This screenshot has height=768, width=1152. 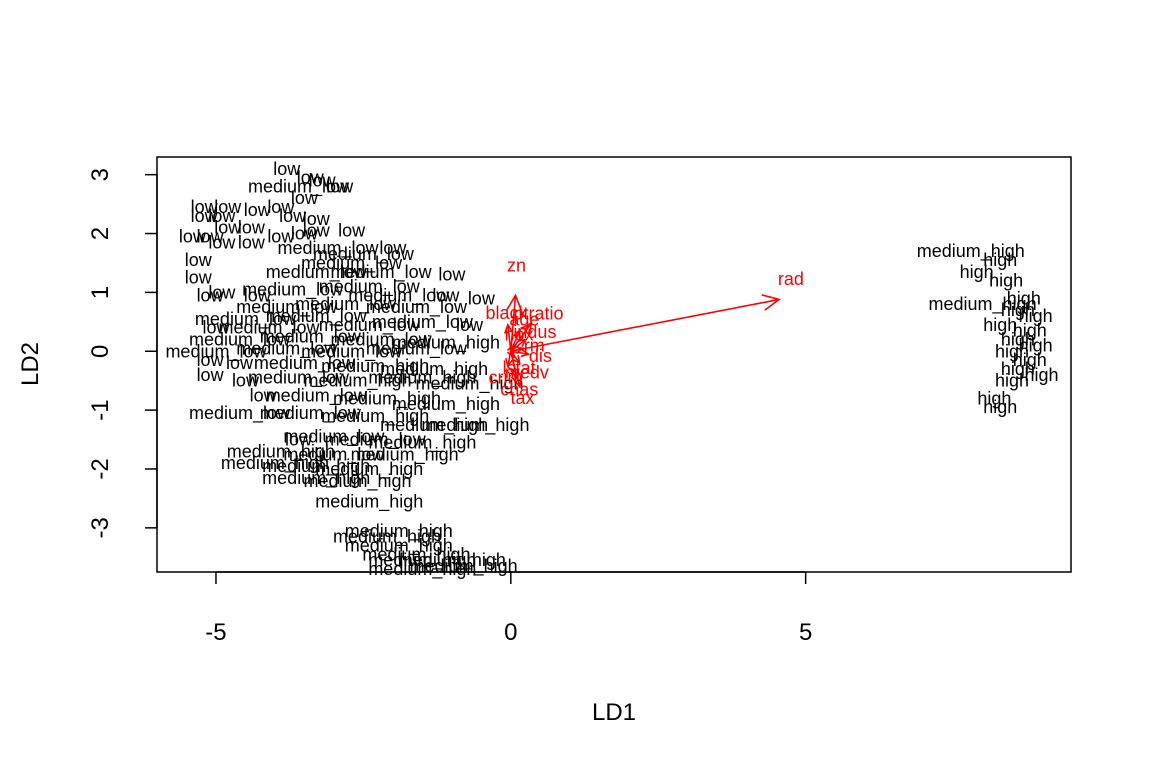 What do you see at coordinates (510, 632) in the screenshot?
I see `x-tick-label: 0` at bounding box center [510, 632].